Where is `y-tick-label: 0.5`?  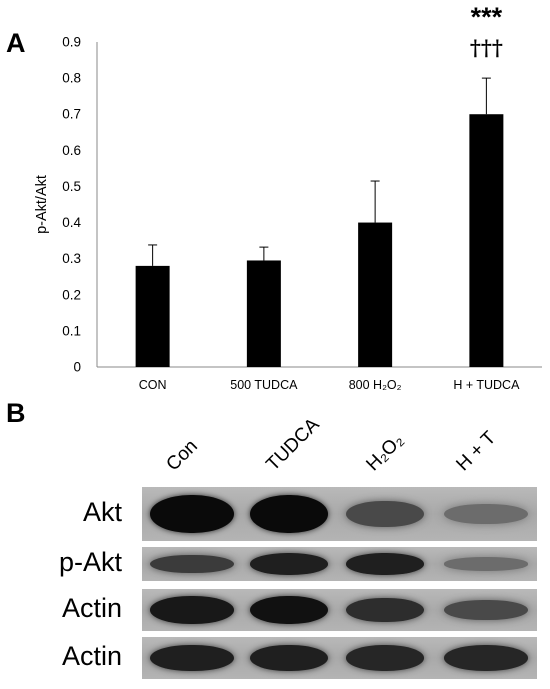 y-tick-label: 0.5 is located at coordinates (71, 186).